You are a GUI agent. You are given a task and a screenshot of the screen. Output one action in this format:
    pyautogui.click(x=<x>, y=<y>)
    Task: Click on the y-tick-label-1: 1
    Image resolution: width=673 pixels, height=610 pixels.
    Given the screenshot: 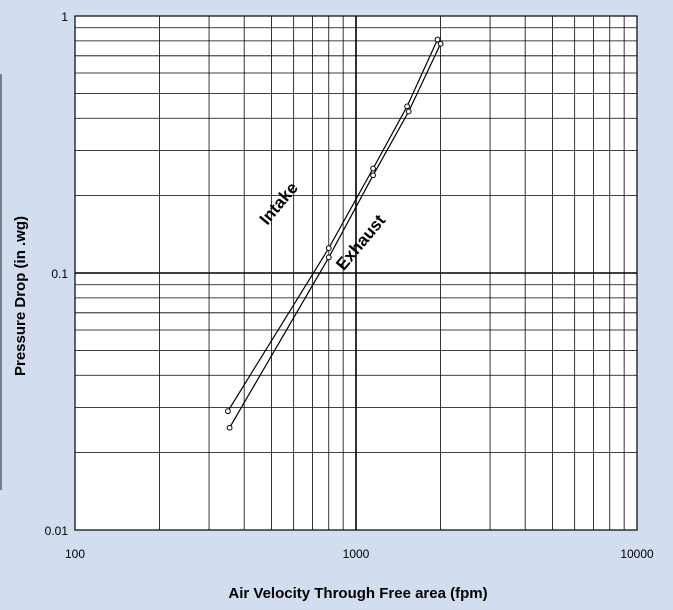 What is the action you would take?
    pyautogui.click(x=64, y=17)
    